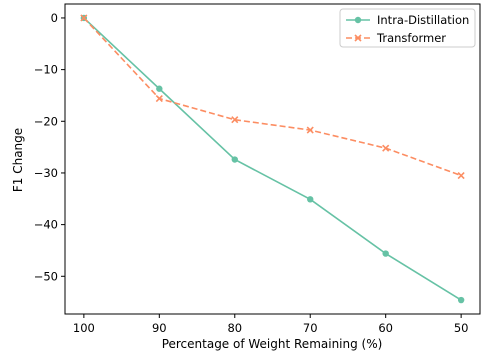  Describe the element at coordinates (46, 173) in the screenshot. I see `y-tick-label: −30` at that location.